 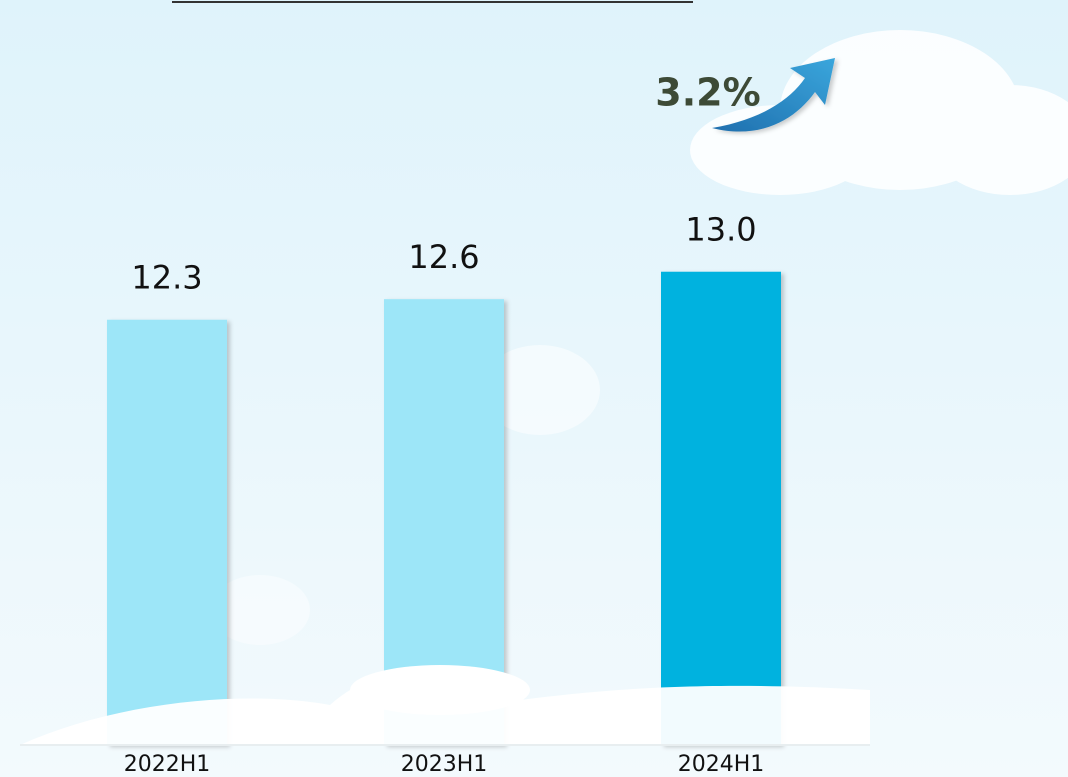 I want to click on value-label: 12.6, so click(x=443, y=257).